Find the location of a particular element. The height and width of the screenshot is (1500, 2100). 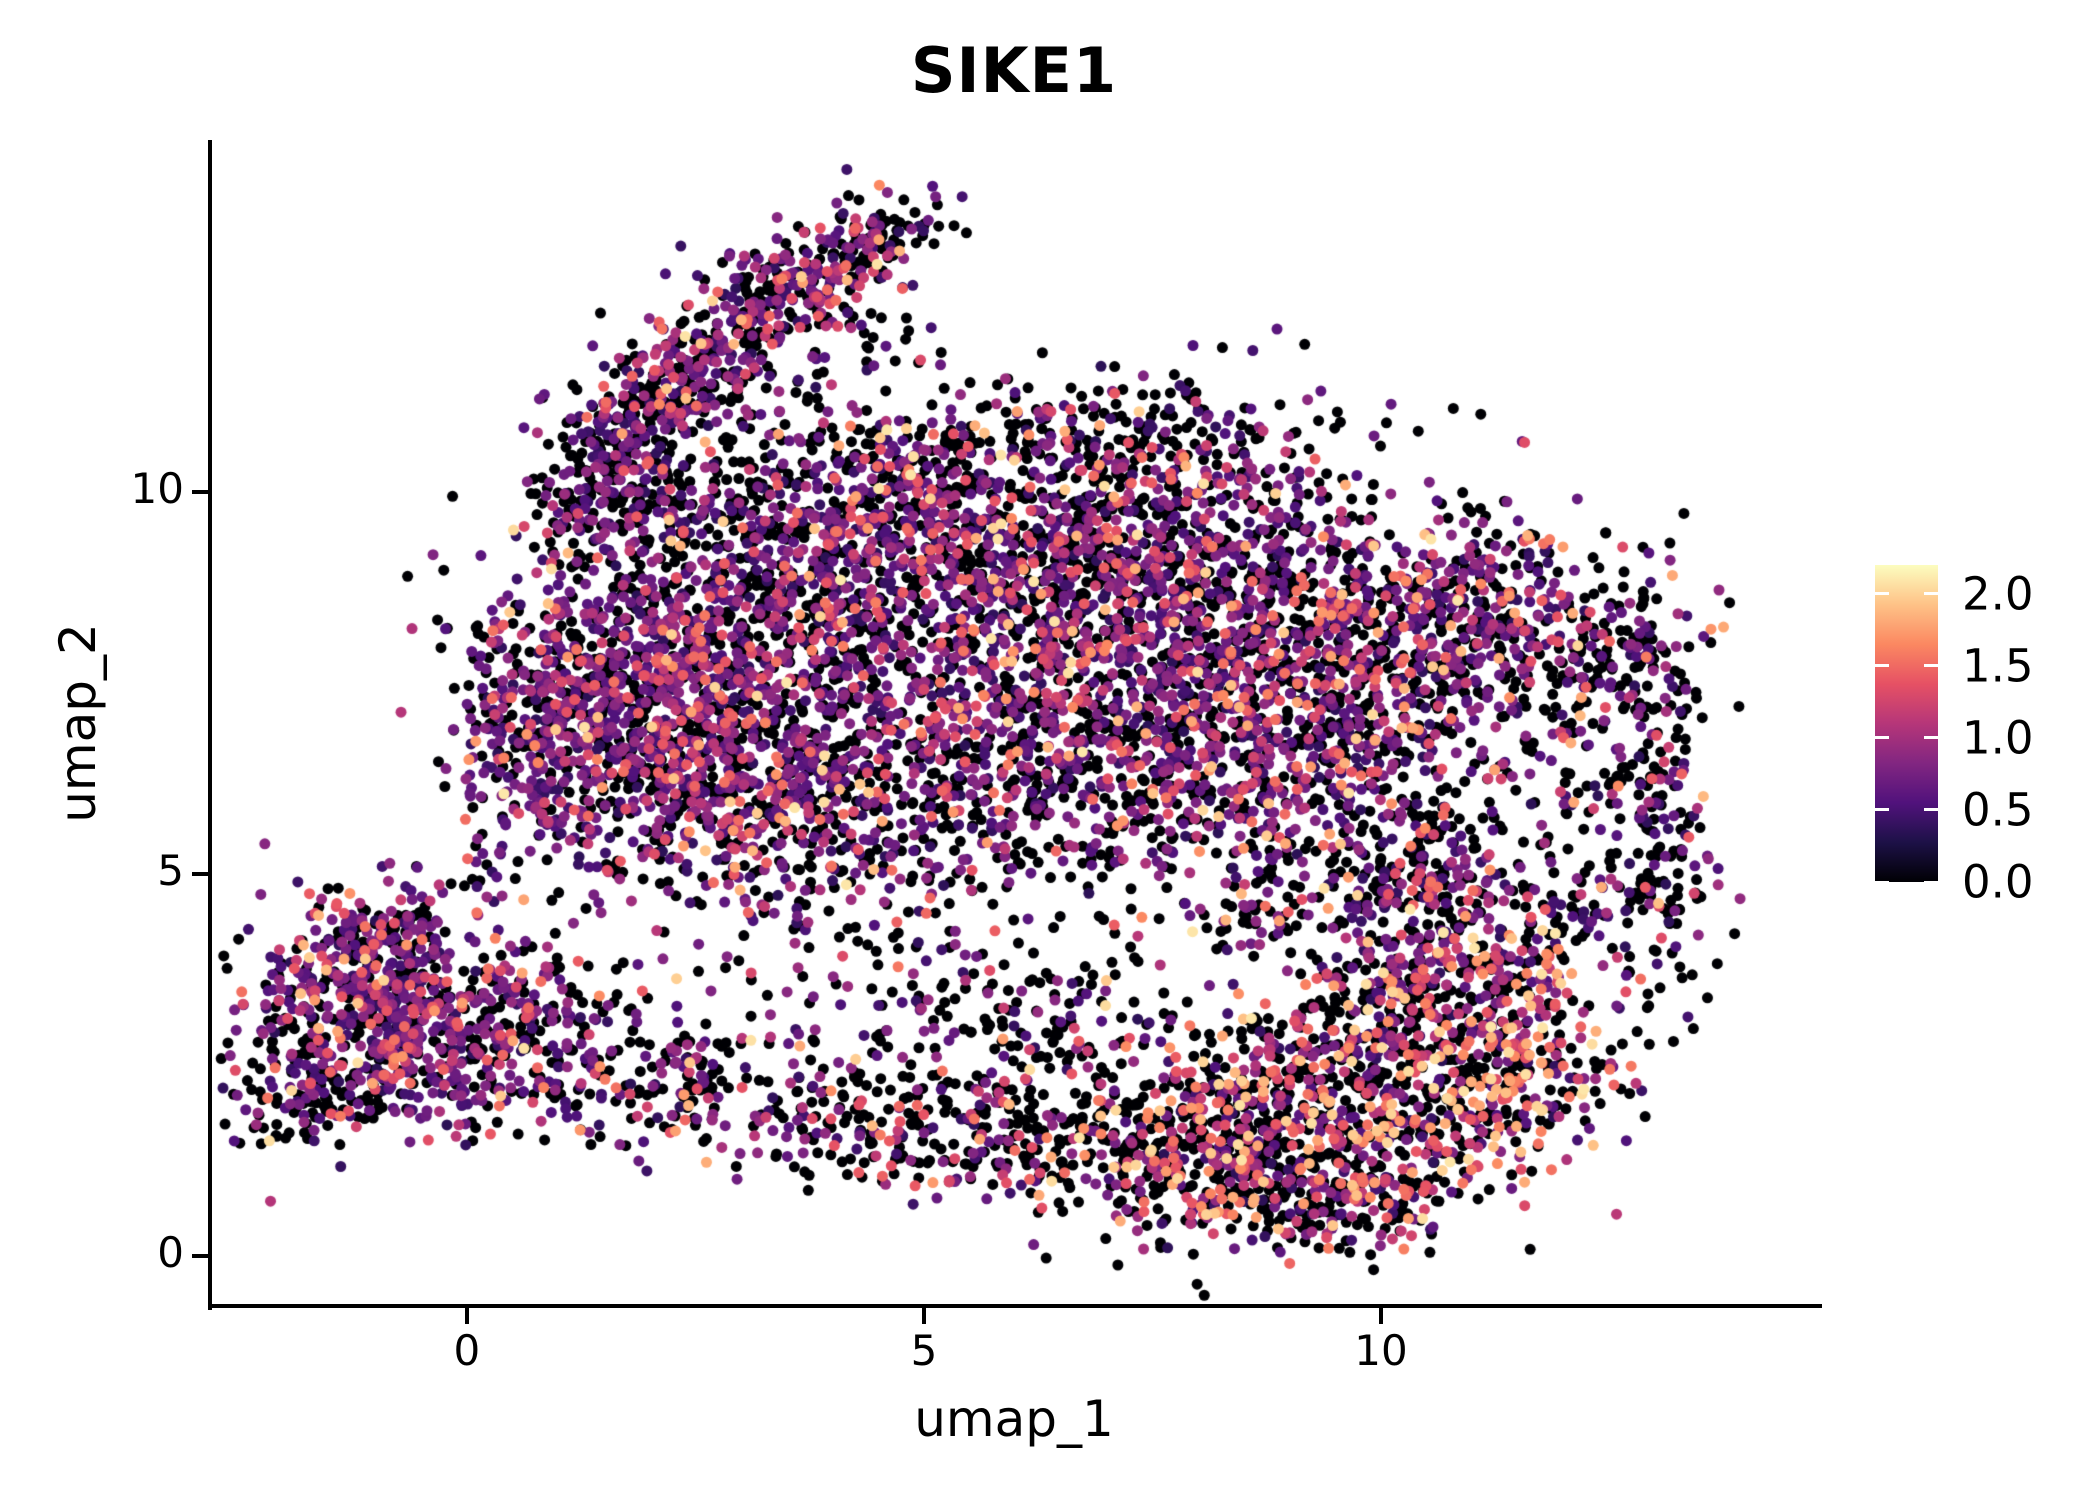

x-tick-label: 0 is located at coordinates (467, 1350).